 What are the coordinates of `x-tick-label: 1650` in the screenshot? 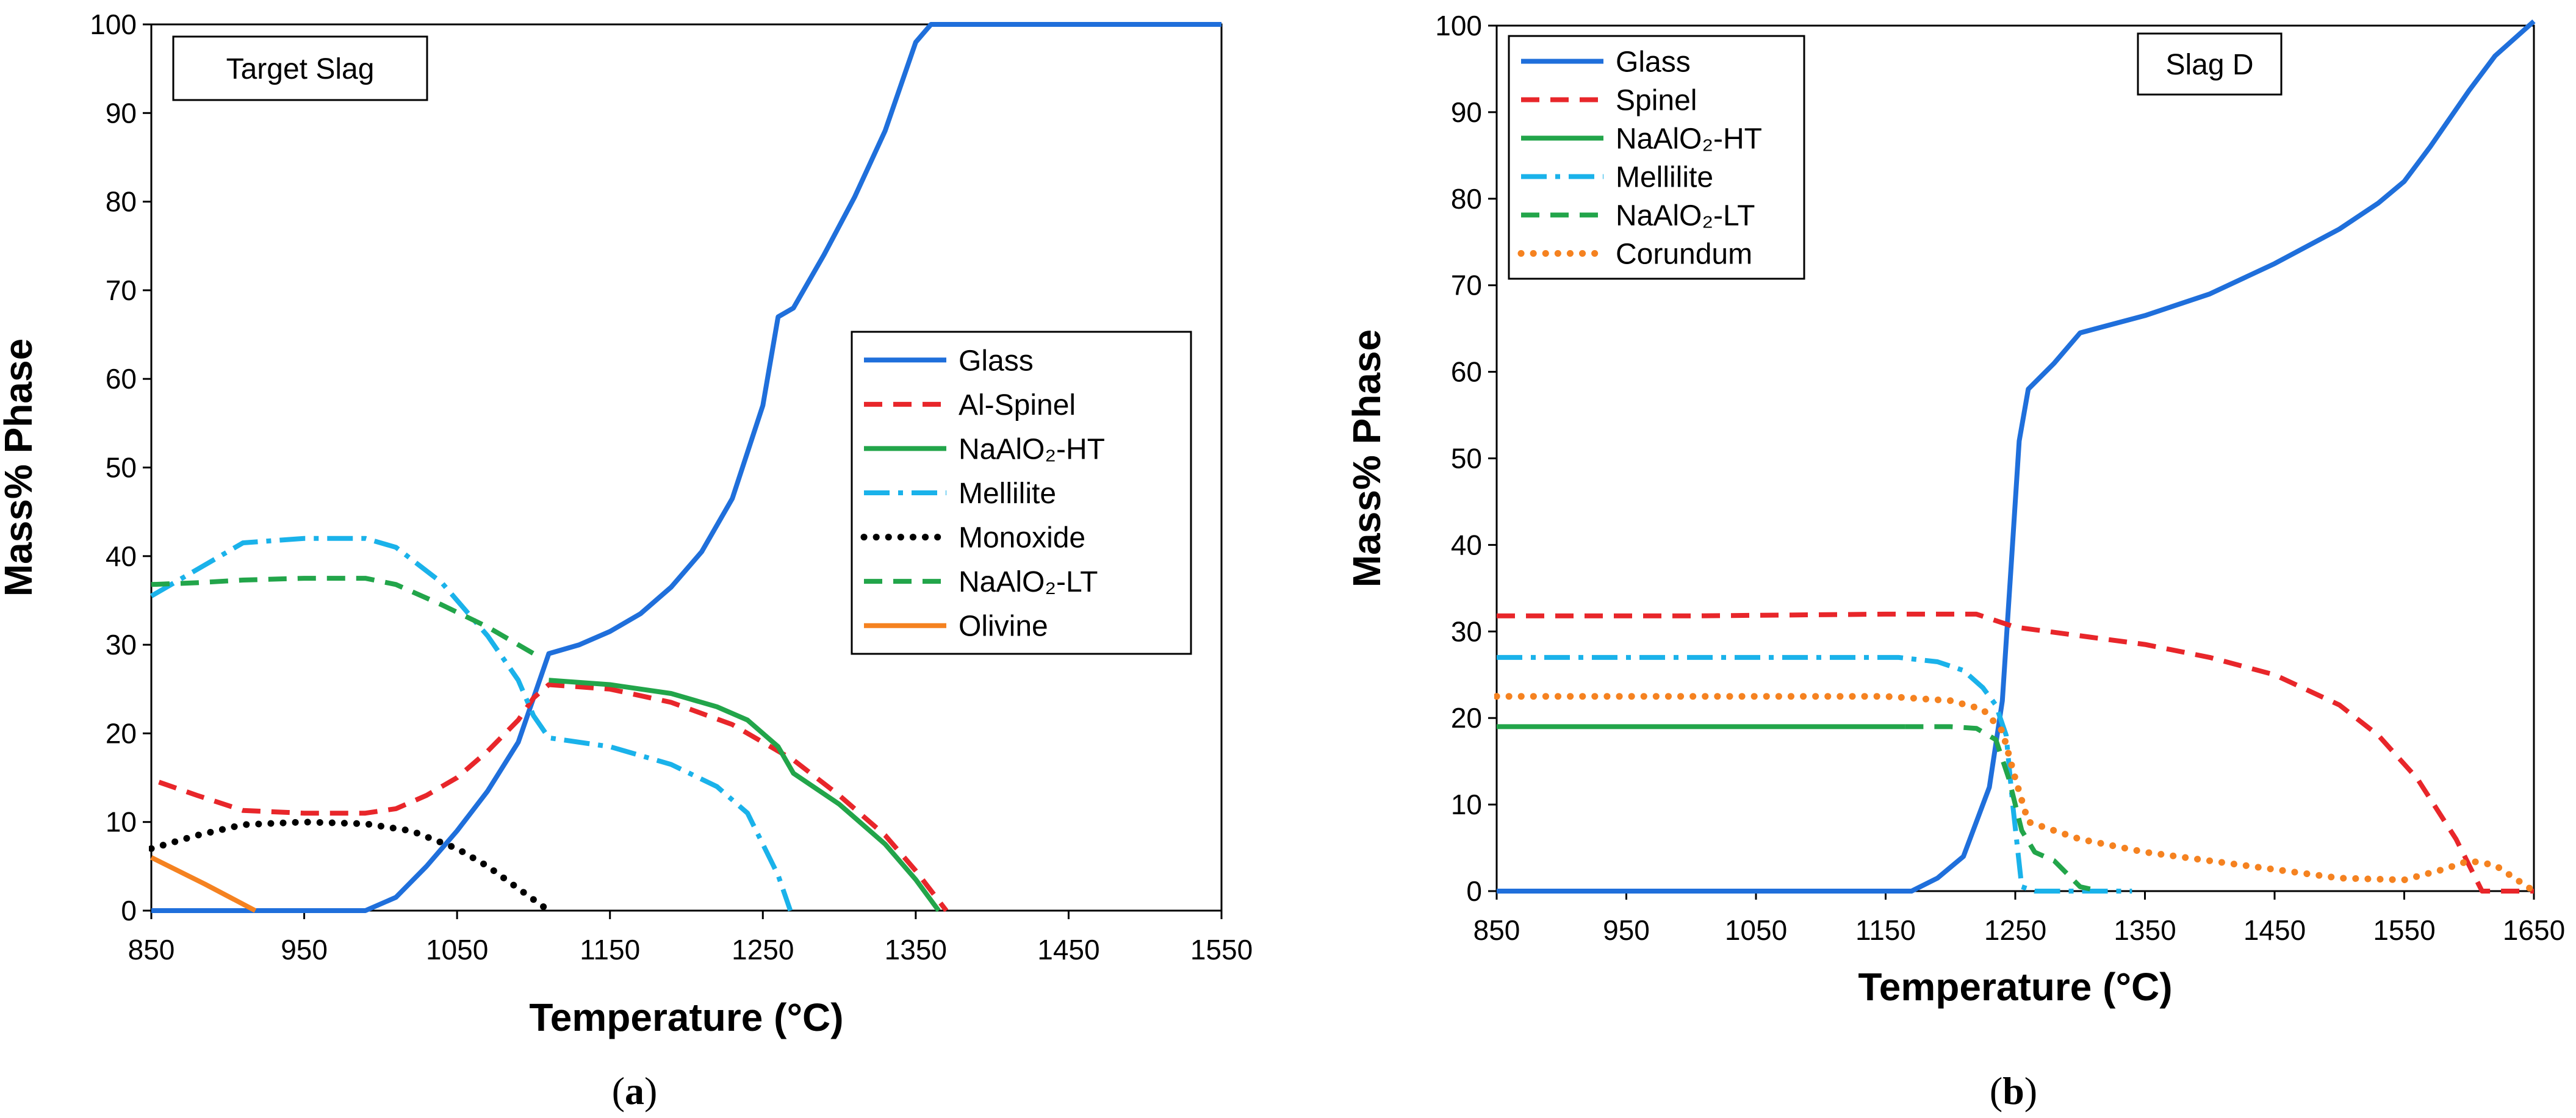 It's located at (2534, 930).